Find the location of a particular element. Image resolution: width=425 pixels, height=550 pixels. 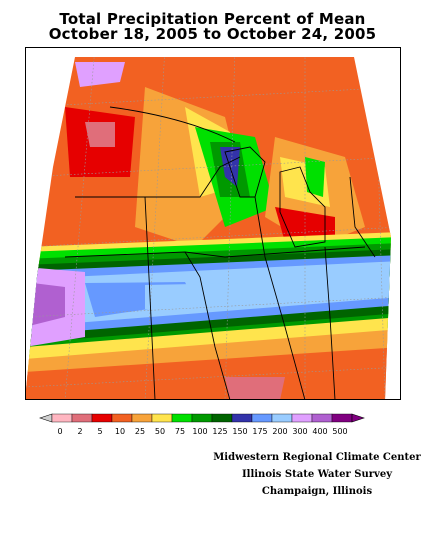

legend-label: 175 is located at coordinates (259, 431).